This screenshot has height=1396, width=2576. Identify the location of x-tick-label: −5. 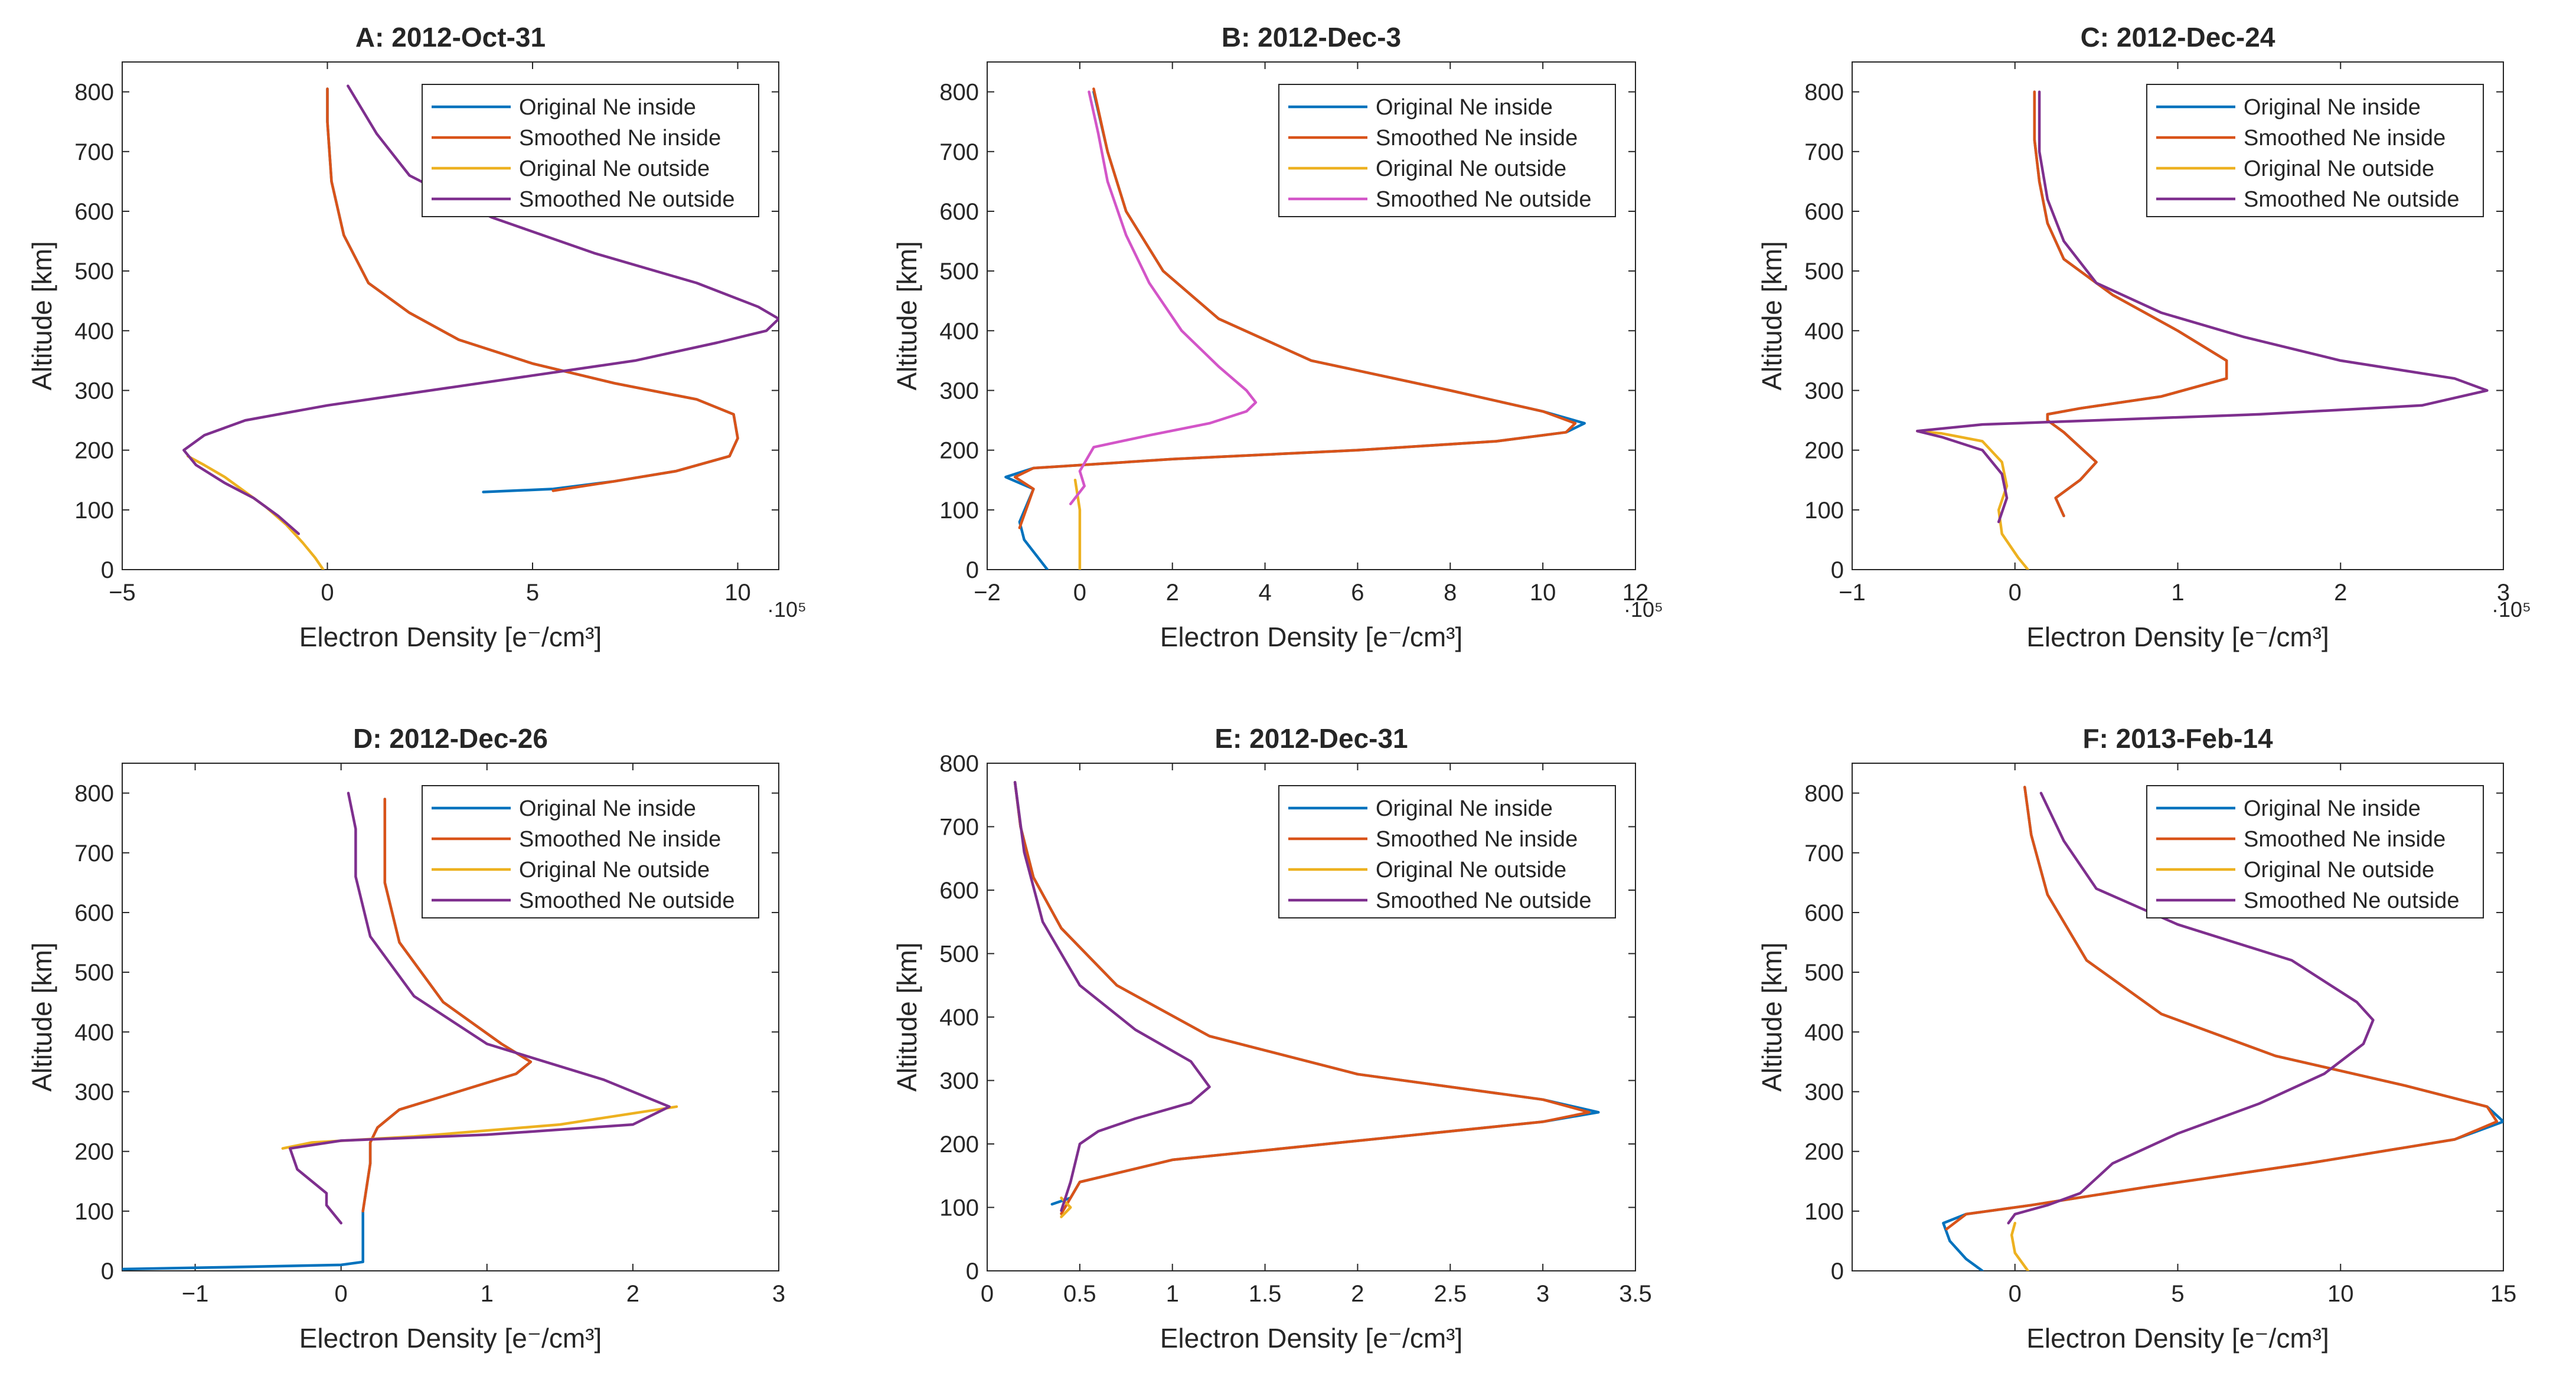
(122, 593).